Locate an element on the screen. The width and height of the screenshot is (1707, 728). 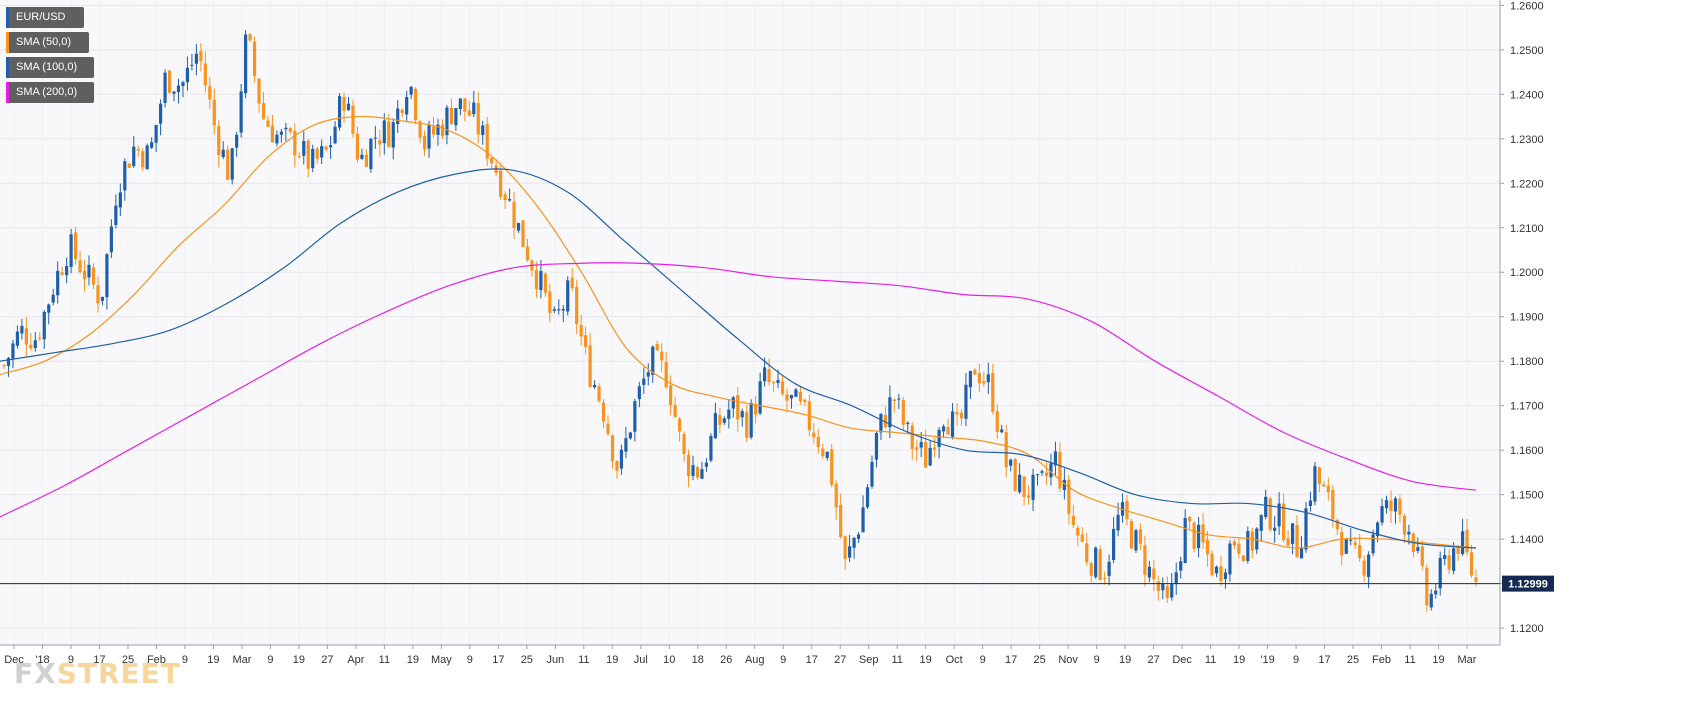
x-tick-label: 11 is located at coordinates (583, 660).